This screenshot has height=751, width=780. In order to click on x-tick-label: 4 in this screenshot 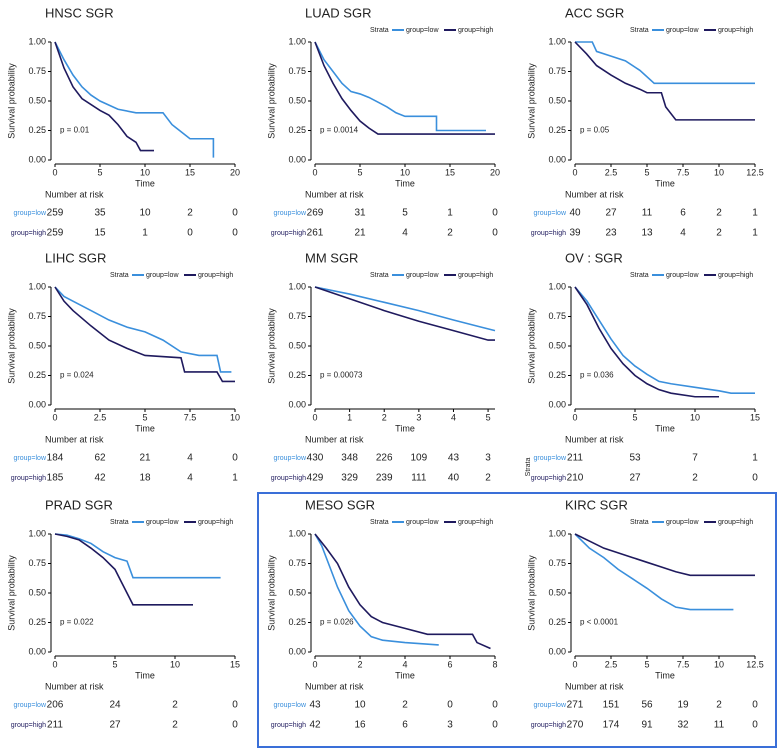, I will do `click(404, 664)`.